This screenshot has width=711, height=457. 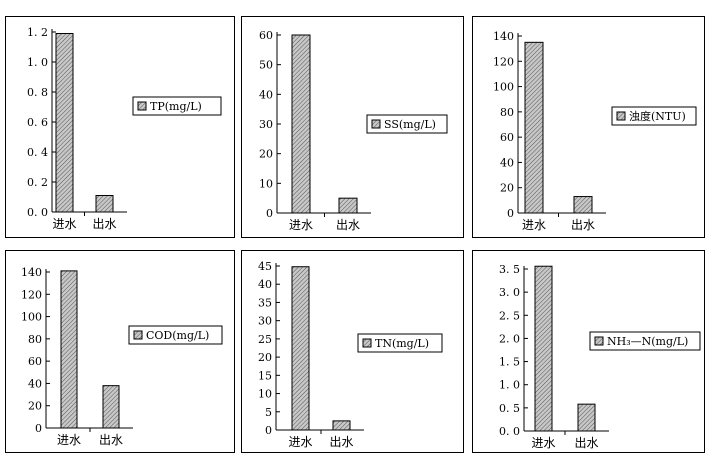 What do you see at coordinates (353, 130) in the screenshot?
I see `chart-ss-svg: 0 10 20 30 40 50 60 进水 出水 SS(mg/L)` at bounding box center [353, 130].